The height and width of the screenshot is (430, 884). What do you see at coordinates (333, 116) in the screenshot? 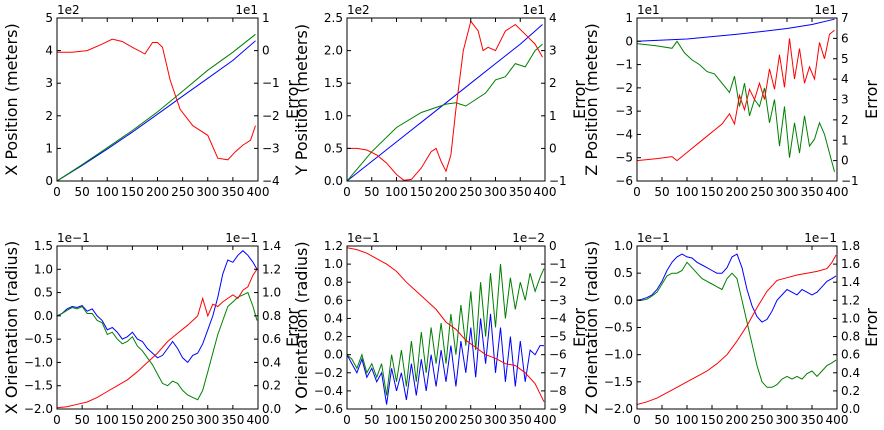
I see `y-tick-label: 1.0` at bounding box center [333, 116].